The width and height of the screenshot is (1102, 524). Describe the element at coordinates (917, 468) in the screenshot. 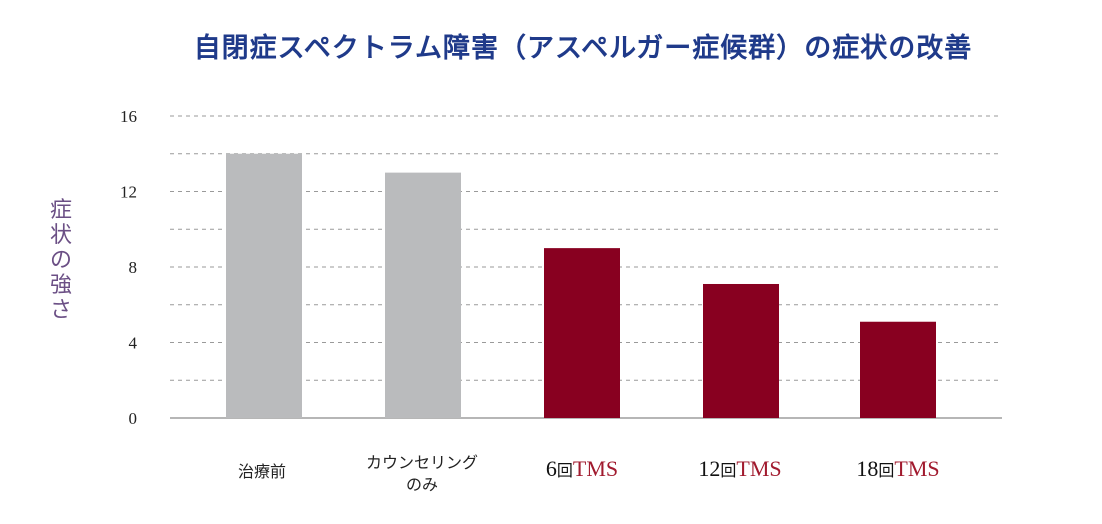

I see `tms18-word: TMS` at that location.